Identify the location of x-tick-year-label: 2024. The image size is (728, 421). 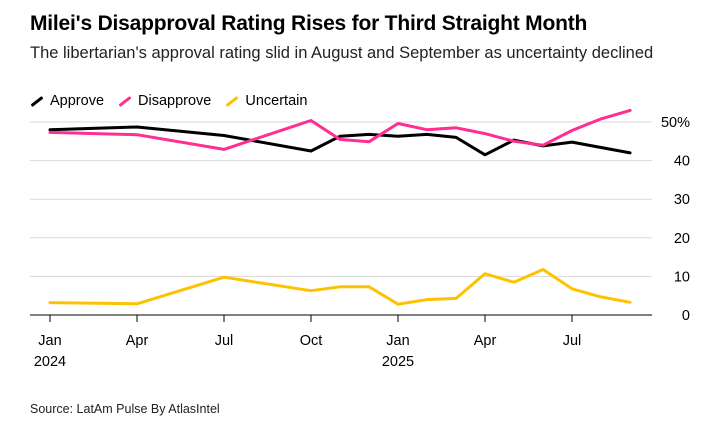
(50, 362).